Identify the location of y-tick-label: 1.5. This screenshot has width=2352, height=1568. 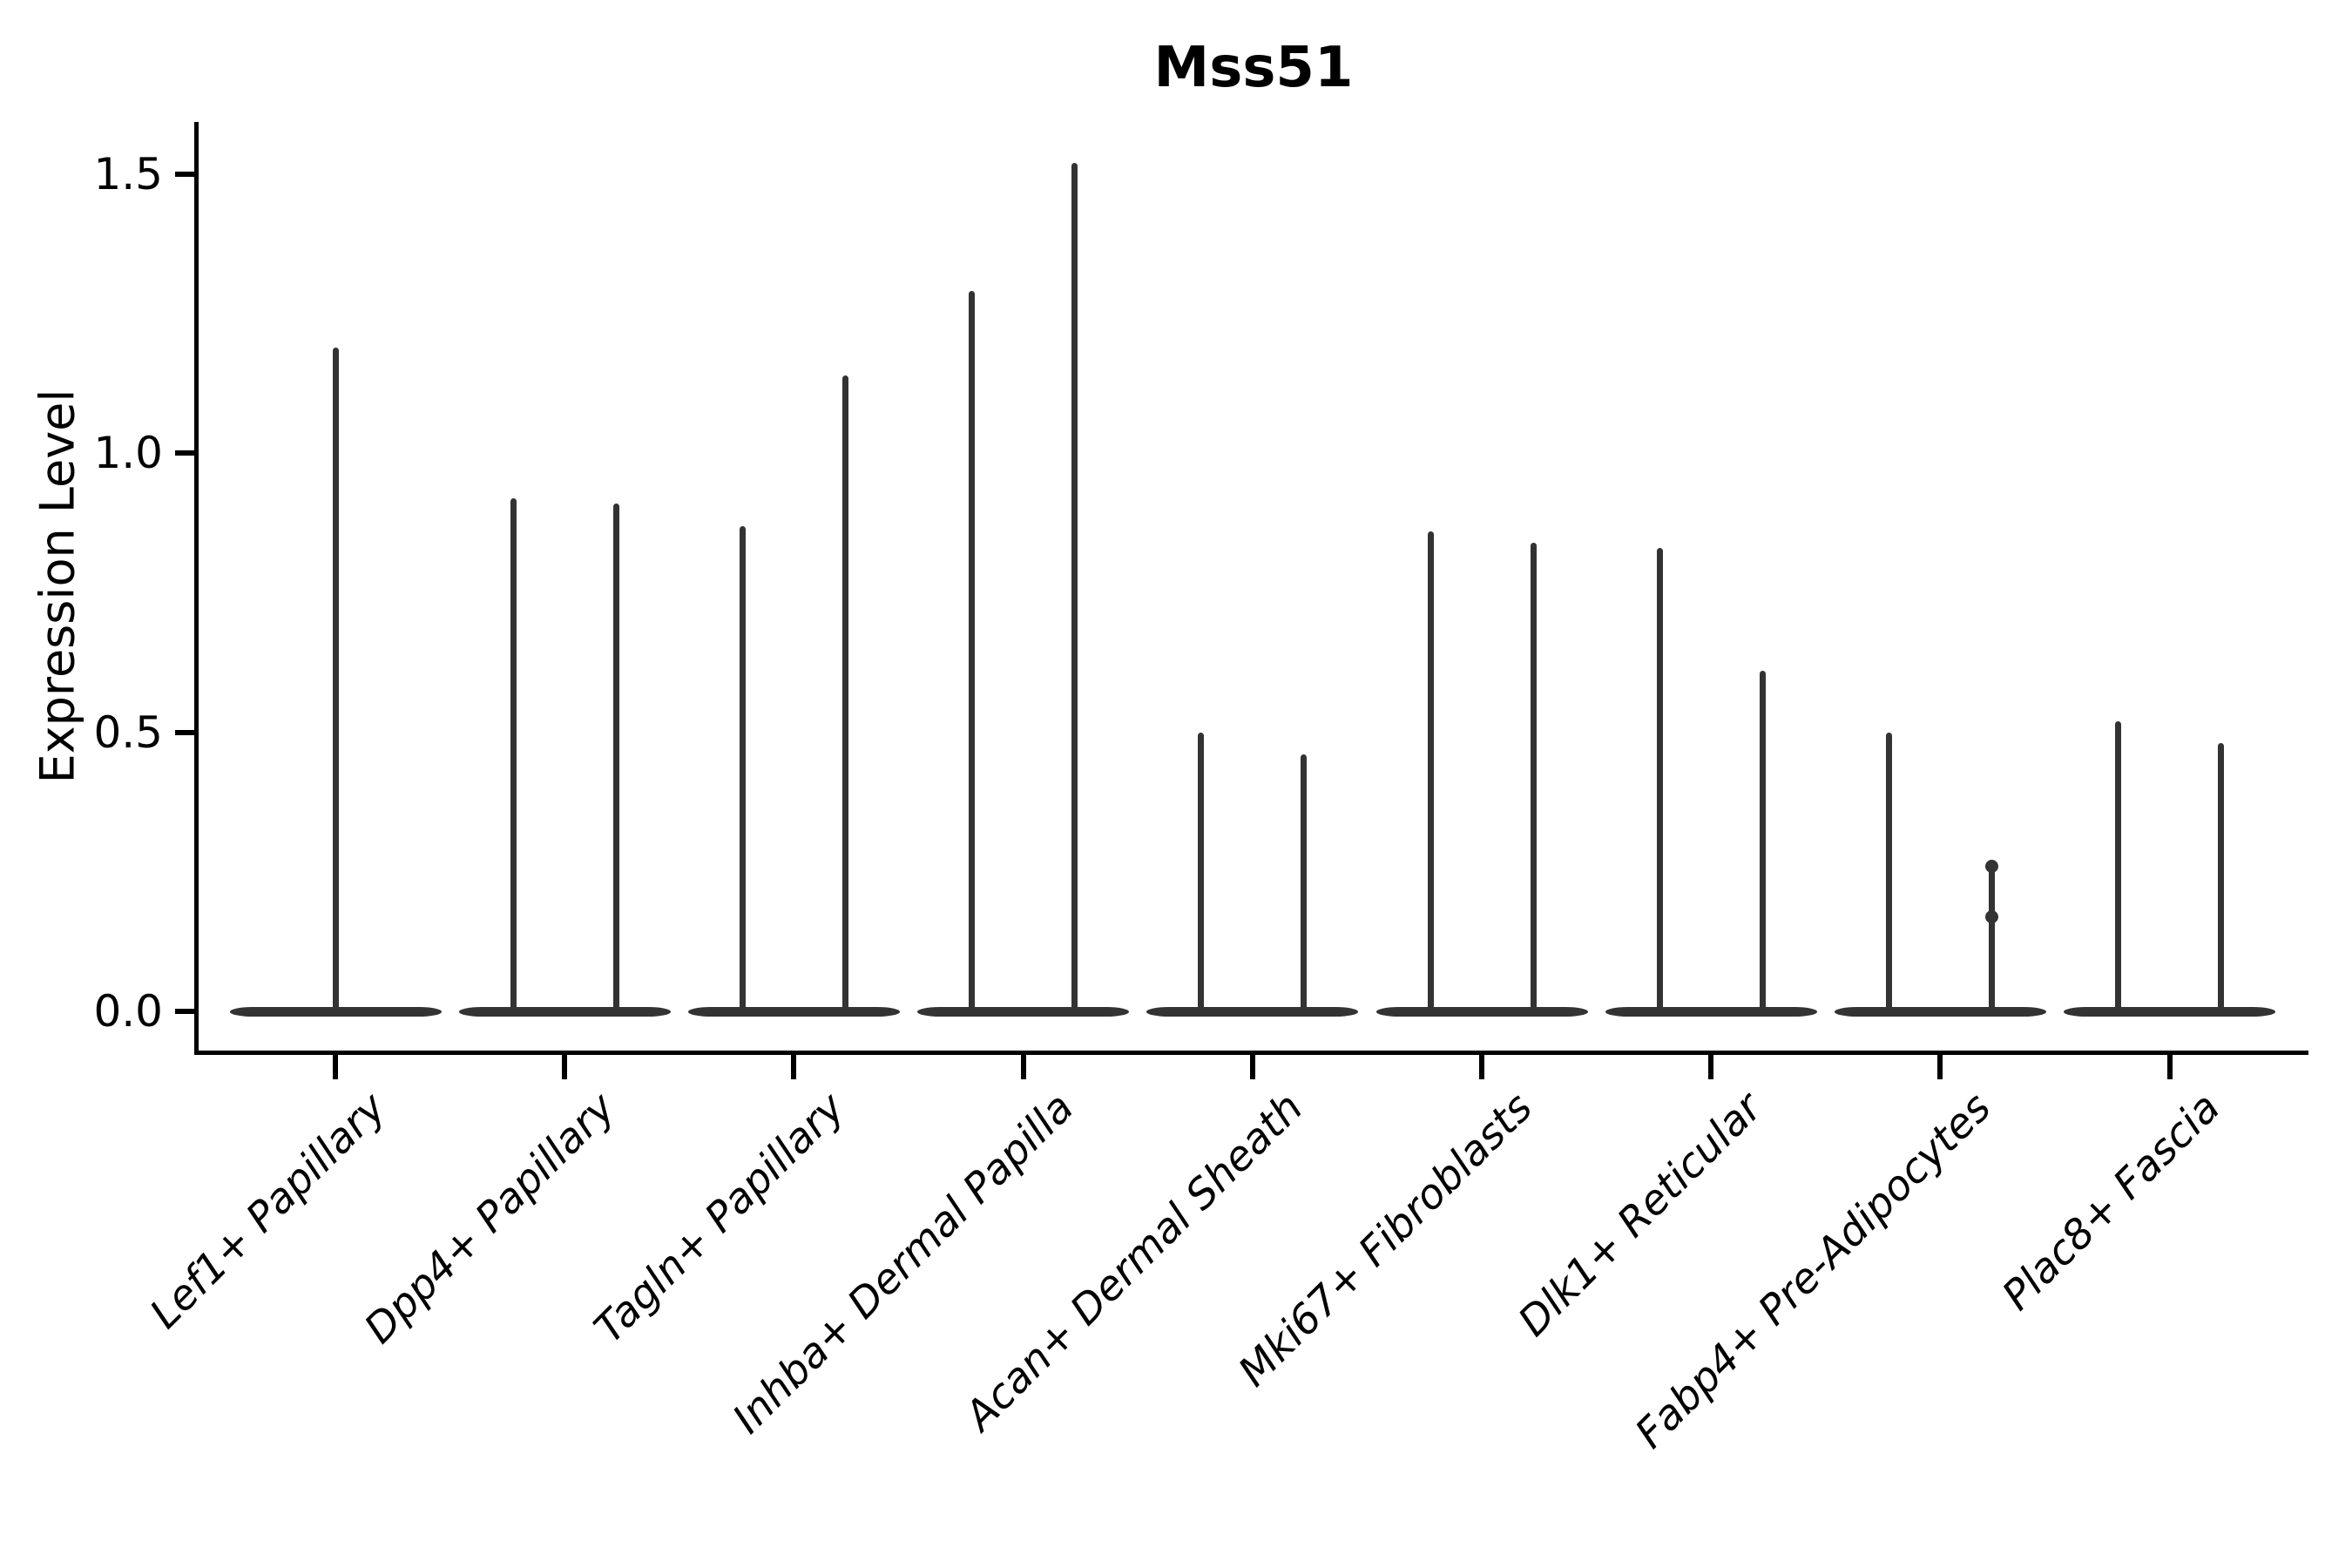
(128, 173).